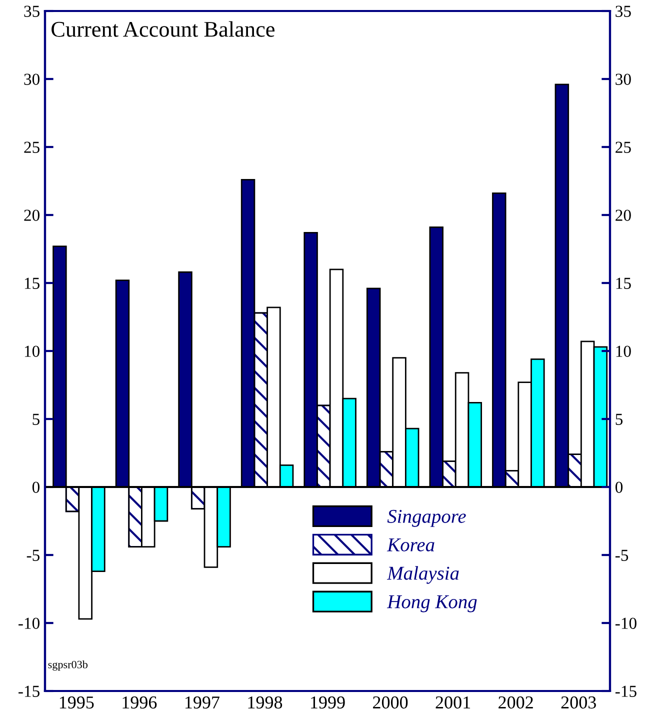 This screenshot has height=711, width=657. What do you see at coordinates (623, 283) in the screenshot?
I see `y2-tick-label: 15` at bounding box center [623, 283].